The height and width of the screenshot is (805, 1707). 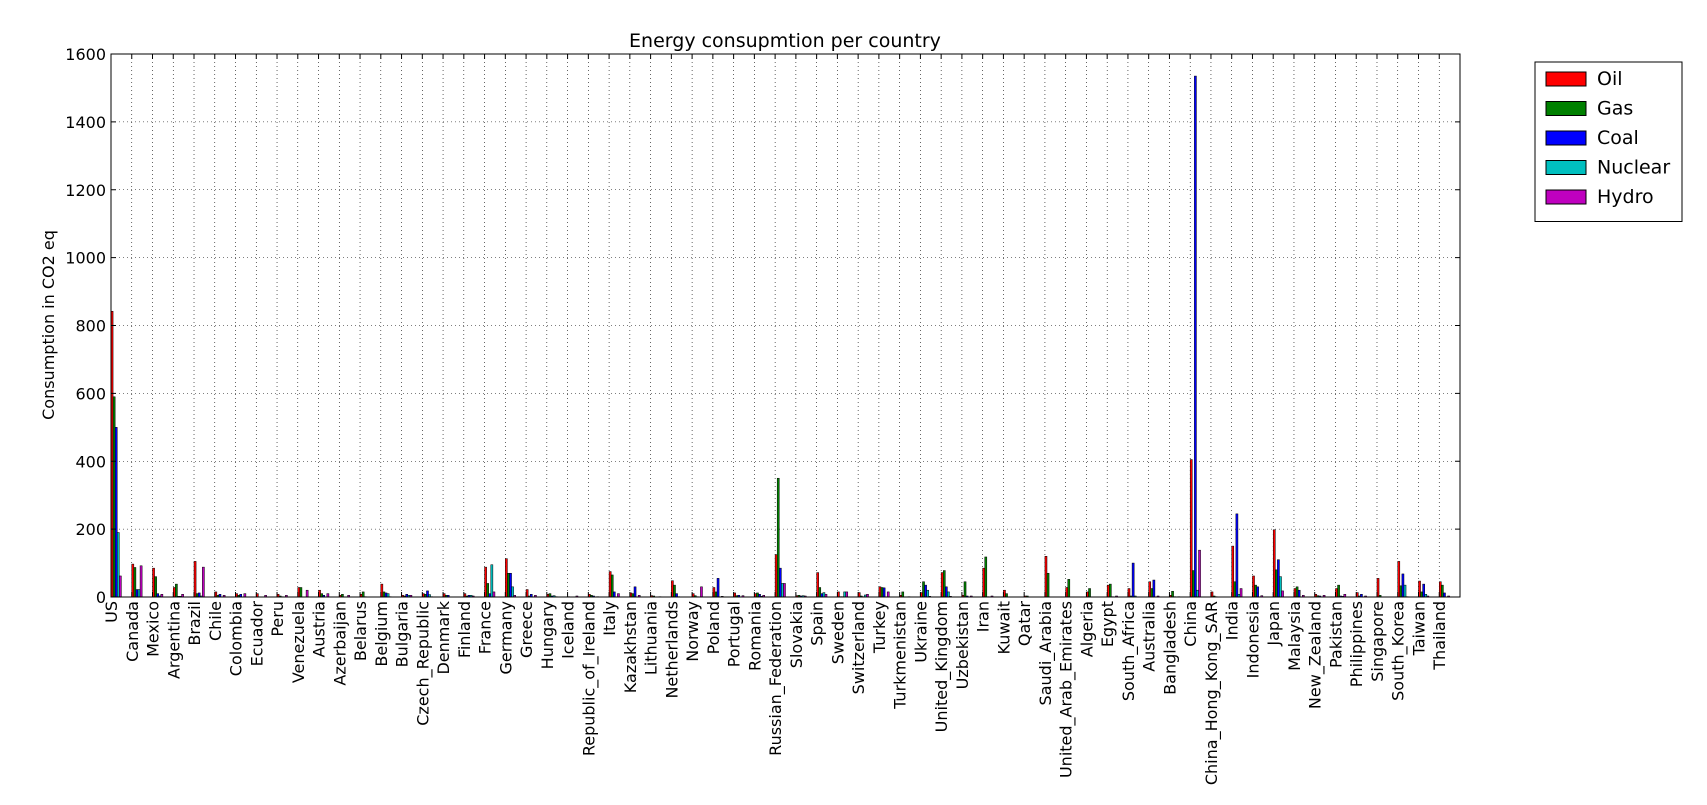 What do you see at coordinates (858, 647) in the screenshot?
I see `x-tick-label: Switzerland` at bounding box center [858, 647].